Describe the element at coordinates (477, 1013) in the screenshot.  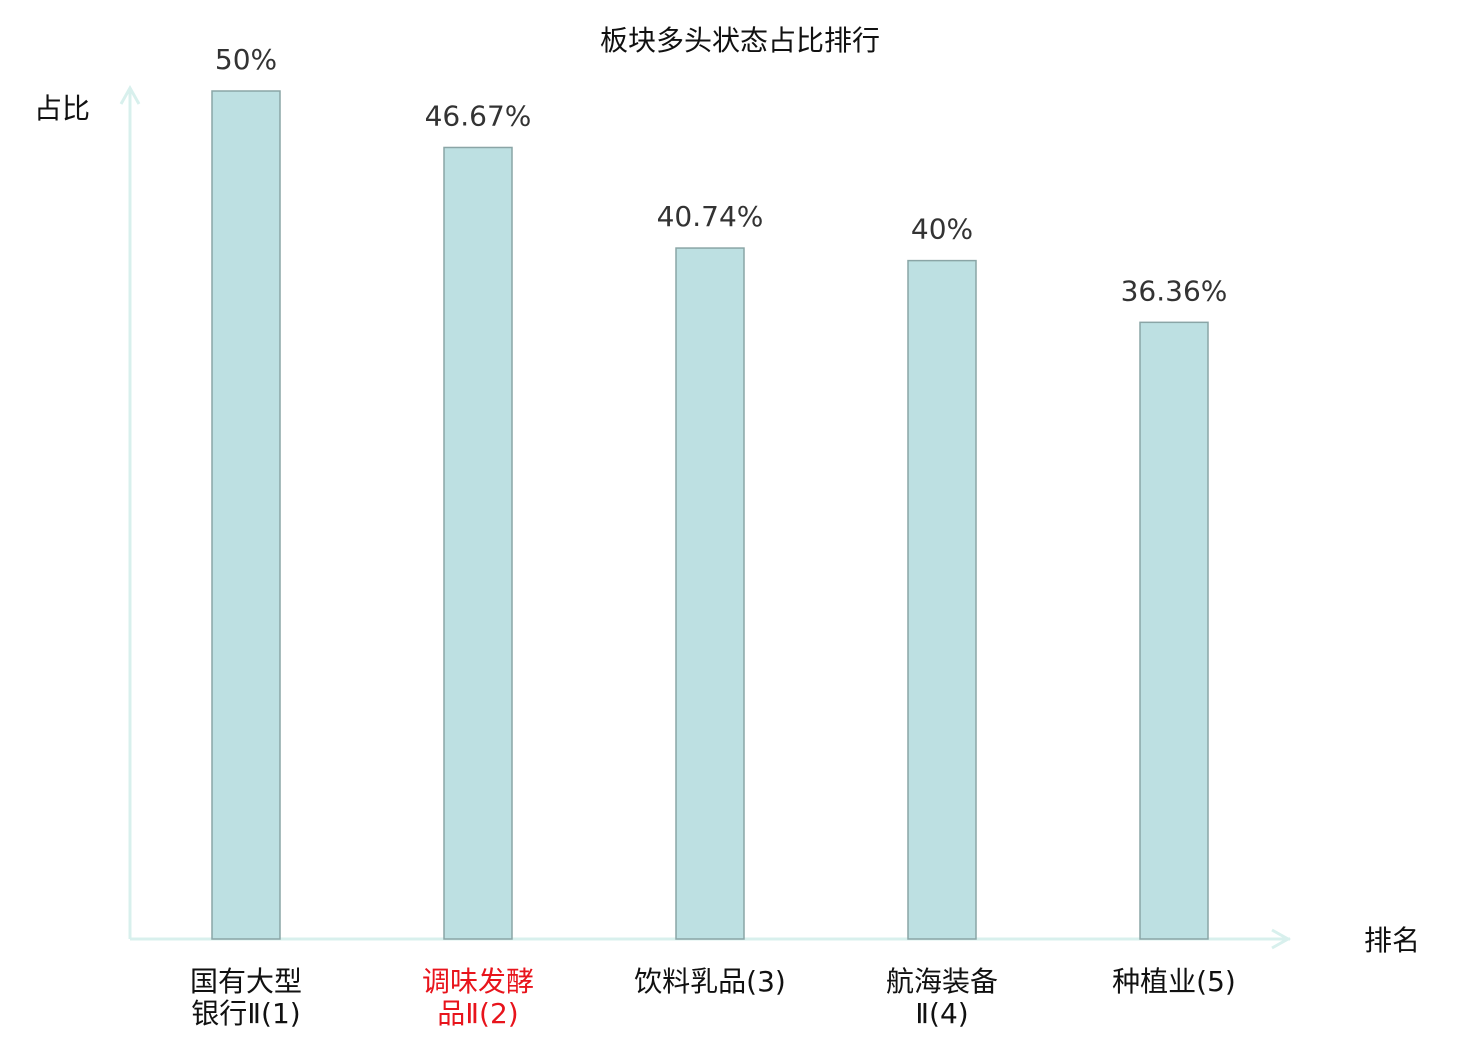
I see `x-tick-label: 品Ⅱ(2)` at that location.